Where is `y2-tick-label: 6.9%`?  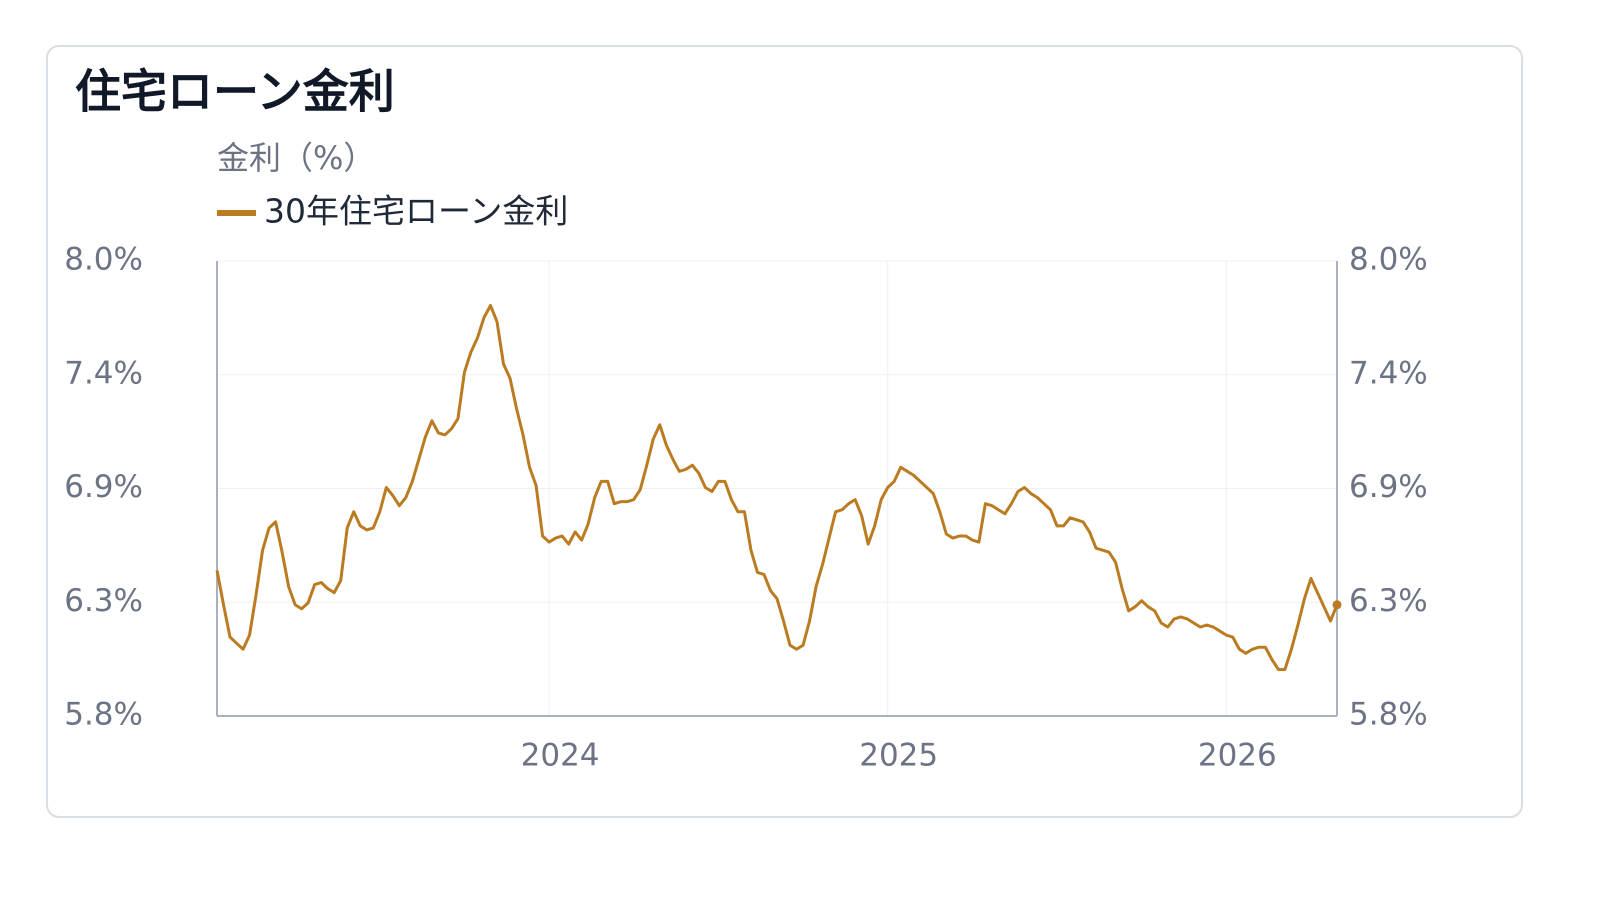
y2-tick-label: 6.9% is located at coordinates (1388, 487).